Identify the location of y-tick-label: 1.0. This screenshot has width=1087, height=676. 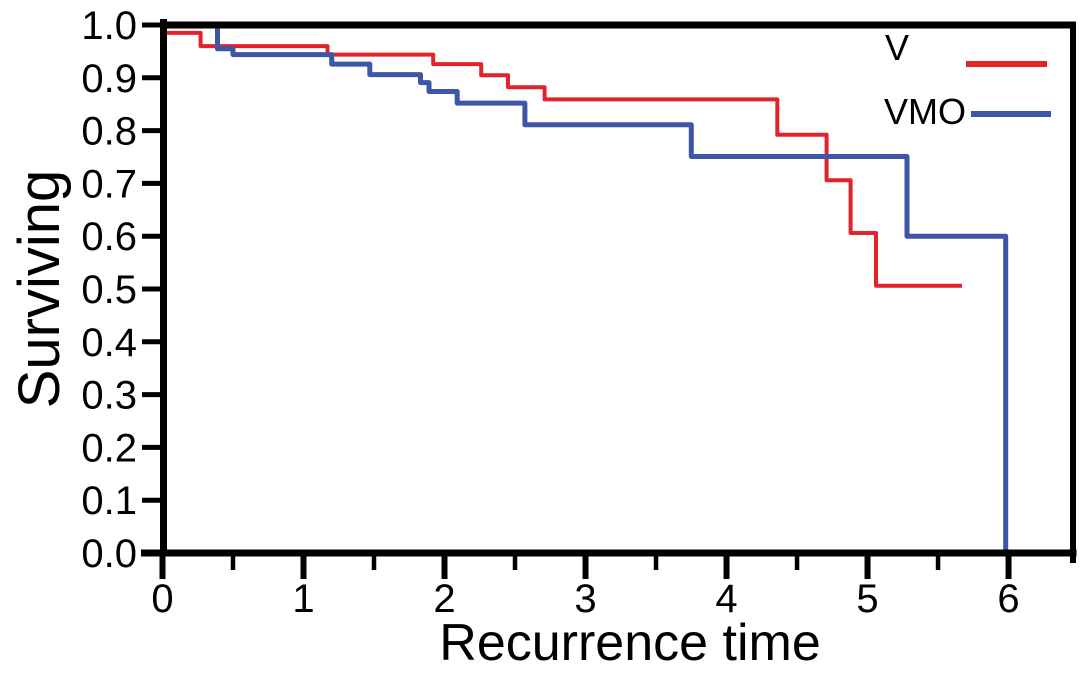
(109, 26).